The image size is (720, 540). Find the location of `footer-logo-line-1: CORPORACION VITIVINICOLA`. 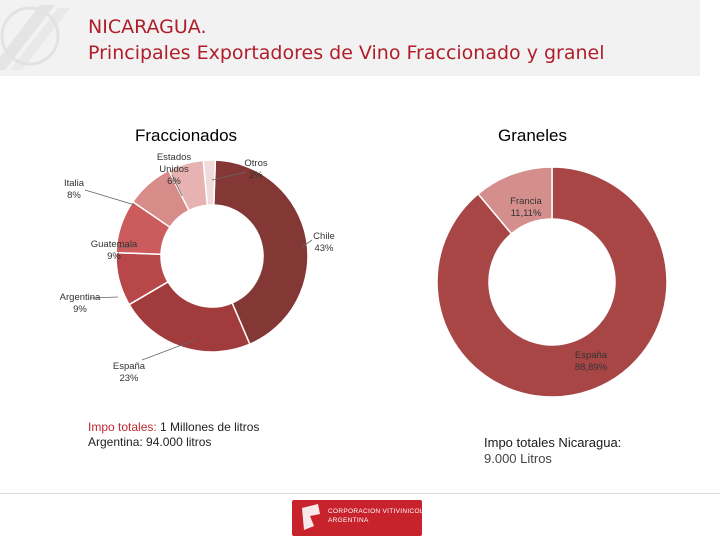

footer-logo-line-1: CORPORACION VITIVINICOLA is located at coordinates (378, 511).